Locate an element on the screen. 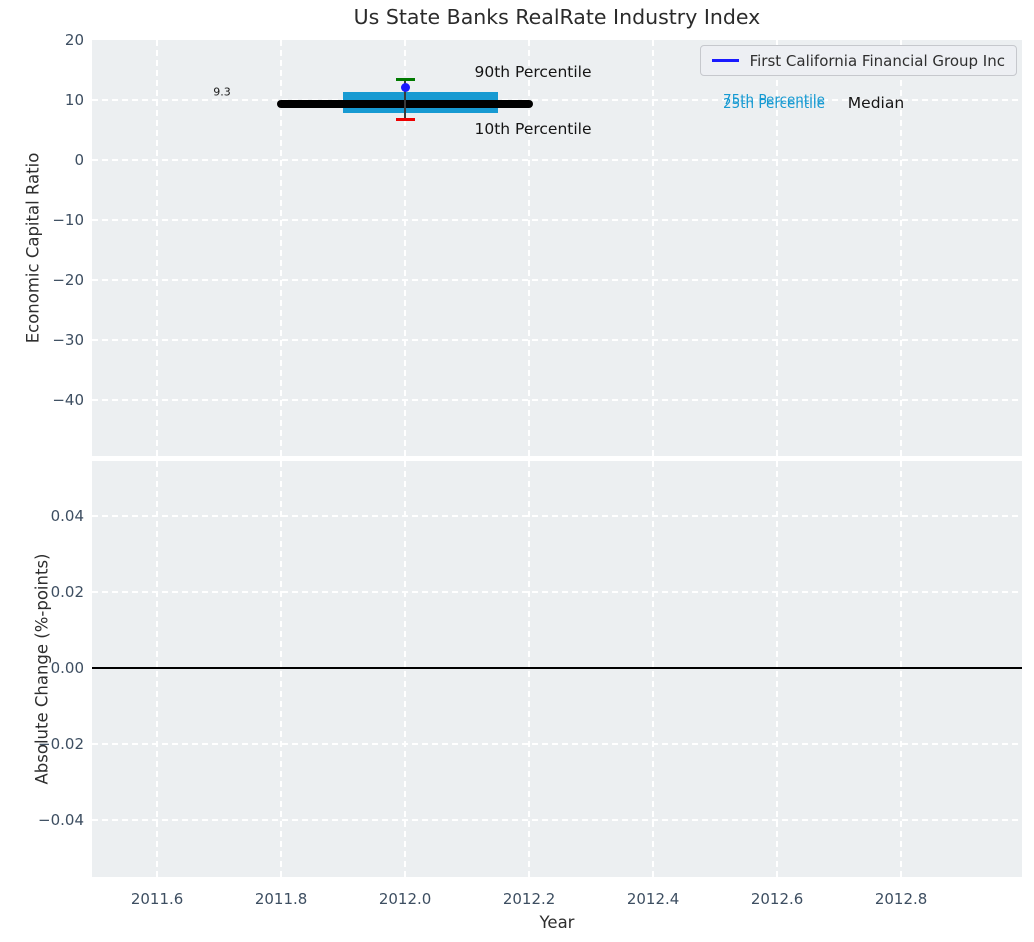 The image size is (1034, 942). legend-line-swatch is located at coordinates (725, 60).